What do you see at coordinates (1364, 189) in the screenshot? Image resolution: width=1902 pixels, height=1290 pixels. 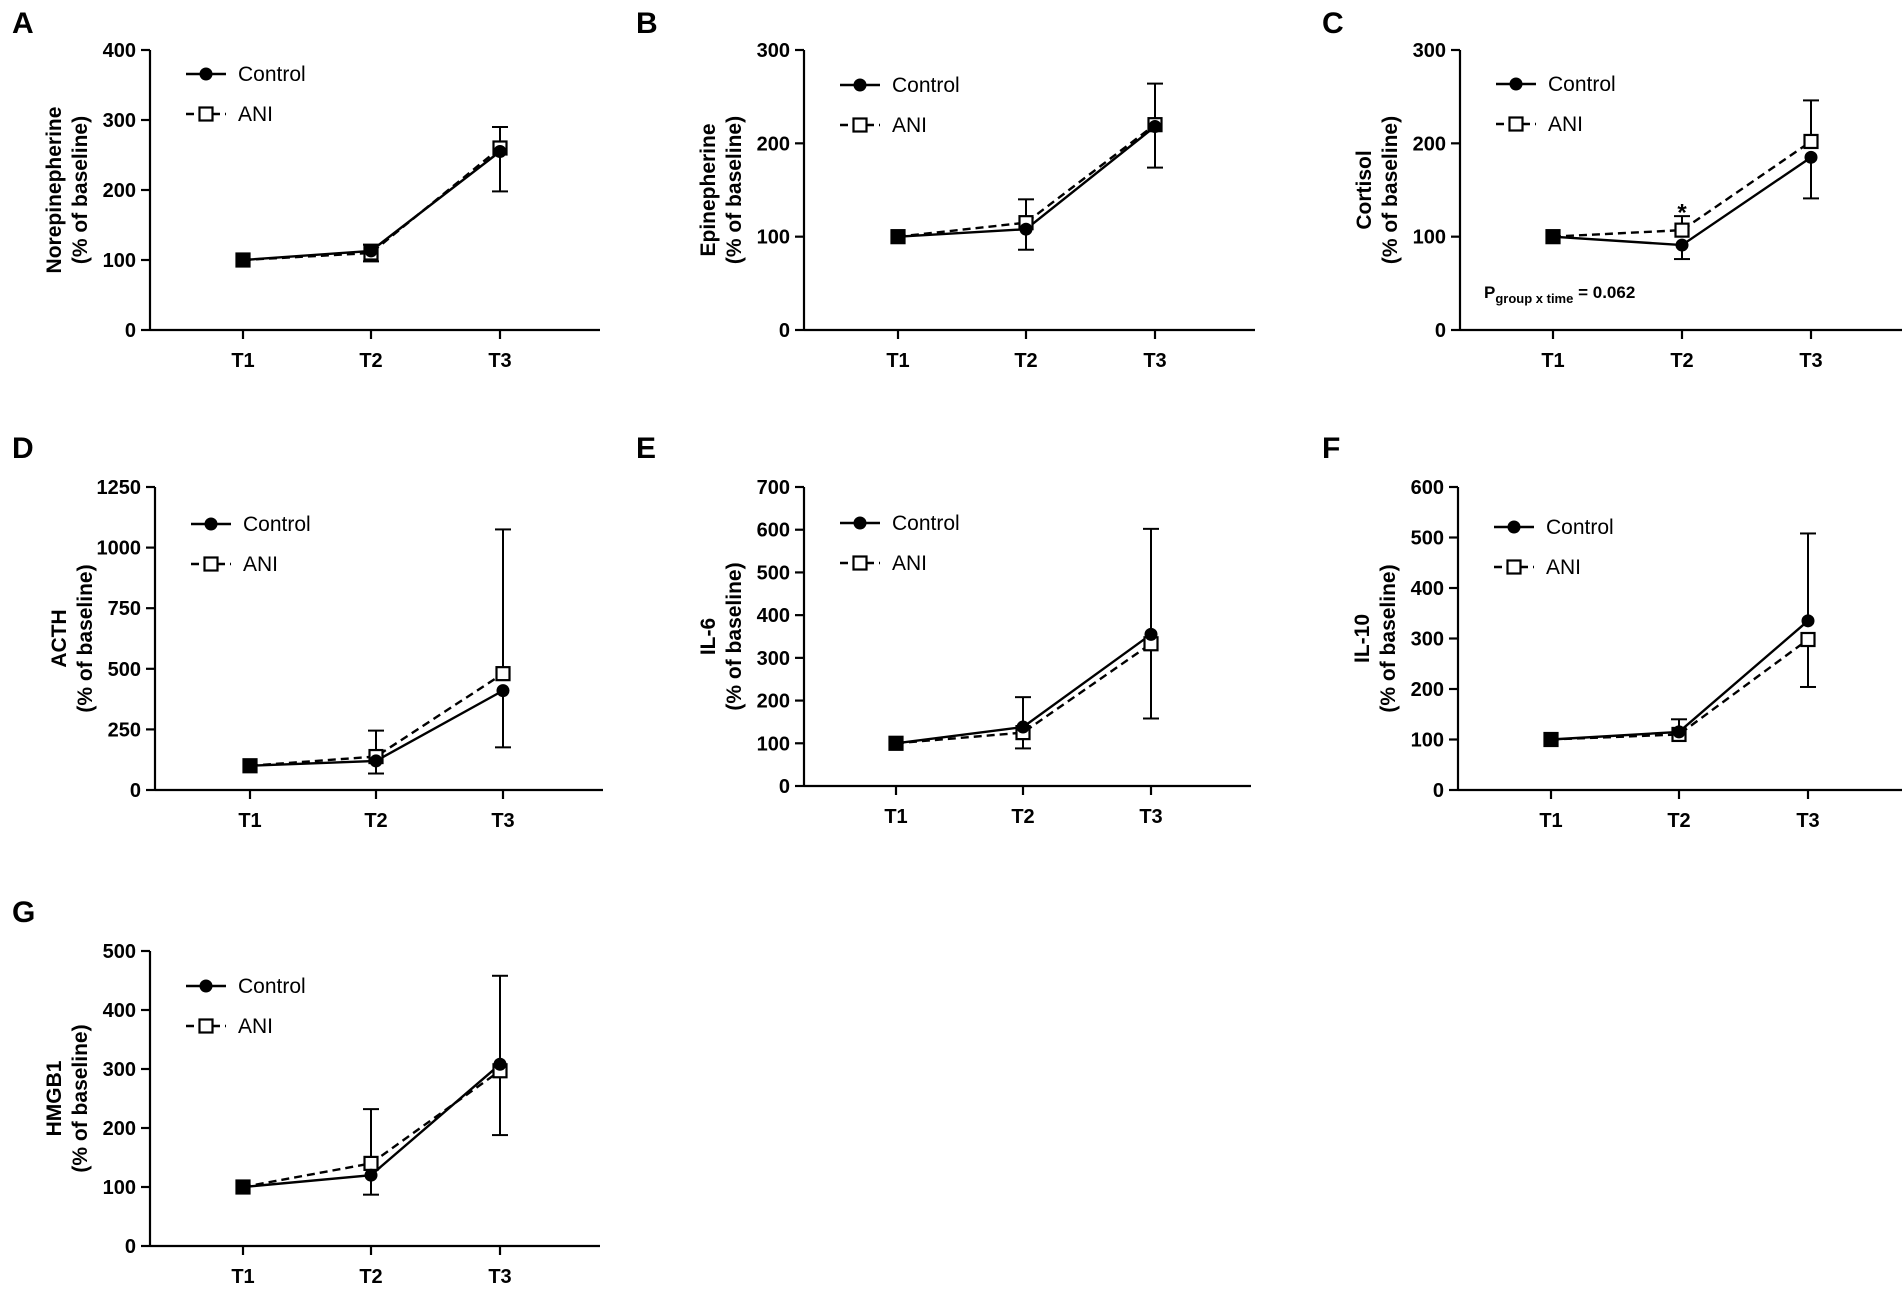 I see `y-axis-label-line1: Cortisol` at bounding box center [1364, 189].